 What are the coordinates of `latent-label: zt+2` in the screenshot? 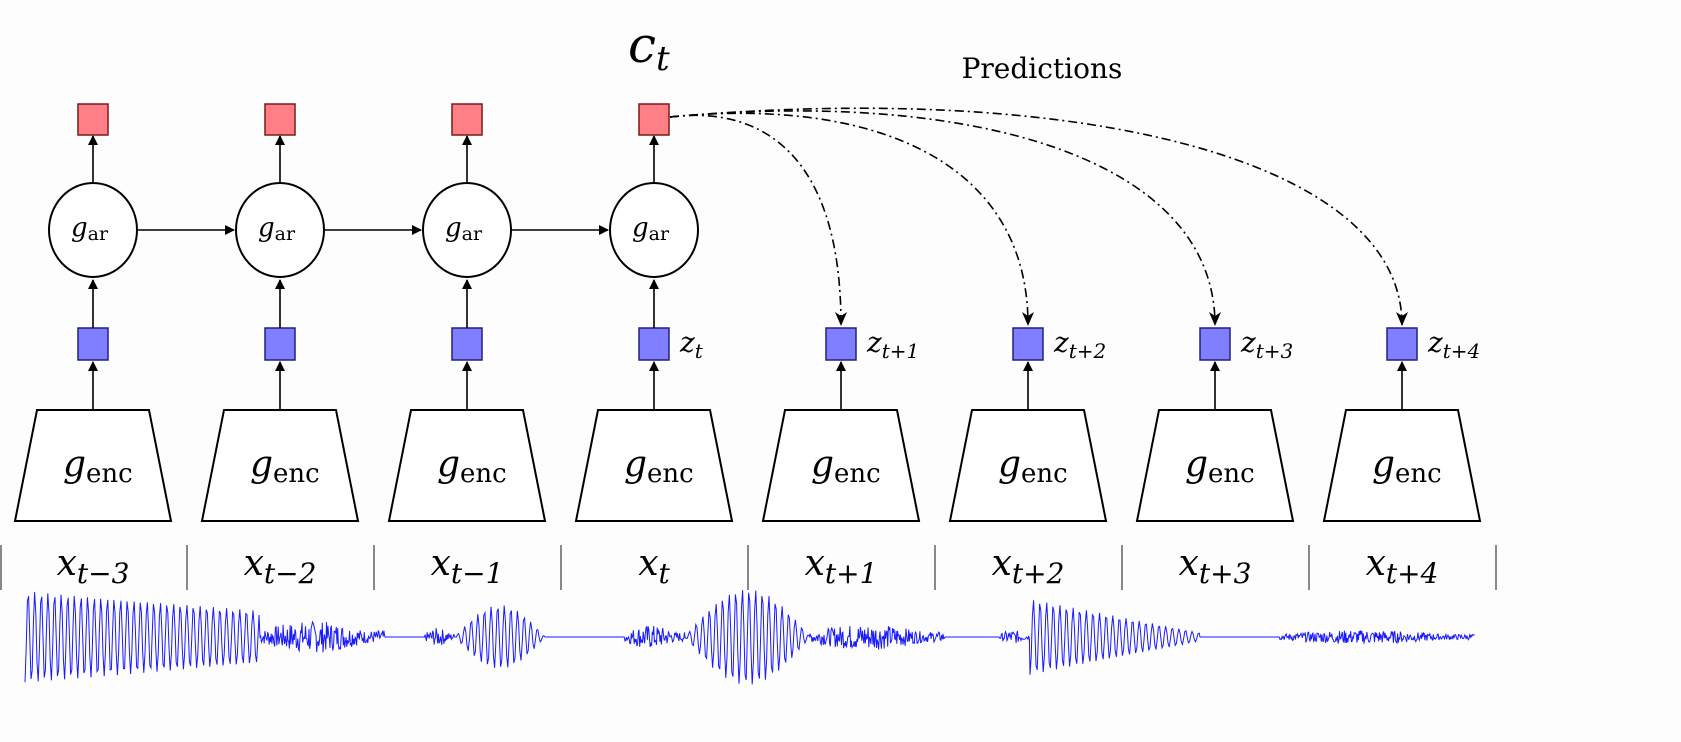 It's located at (1079, 344).